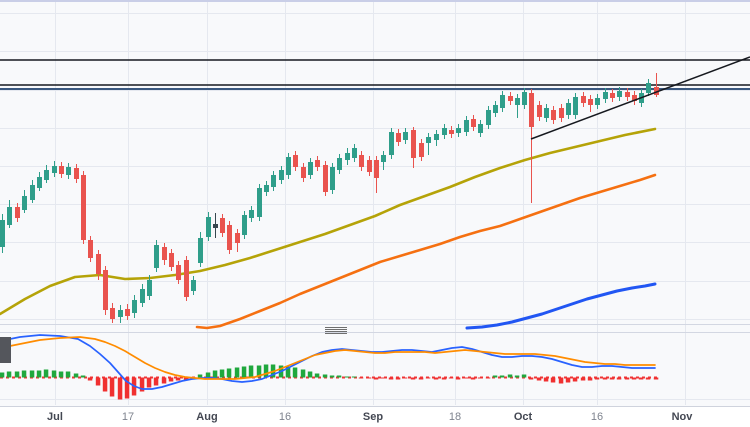  I want to click on macd-line, so click(328, 362).